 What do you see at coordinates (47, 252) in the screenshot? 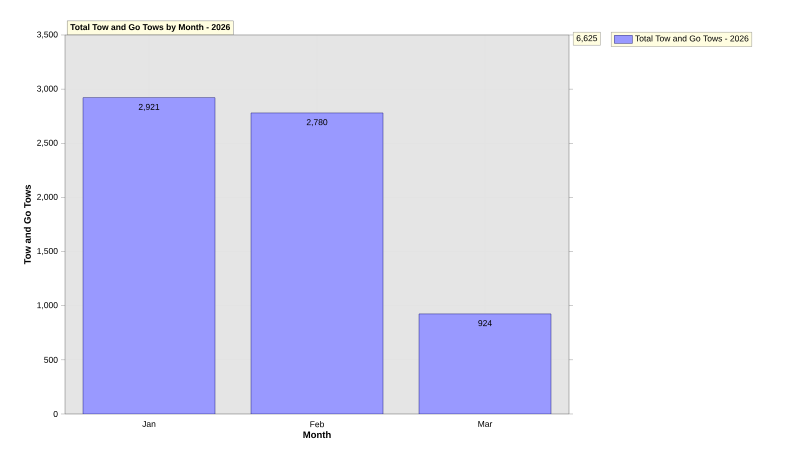
I see `y-tick-label: 1,500` at bounding box center [47, 252].